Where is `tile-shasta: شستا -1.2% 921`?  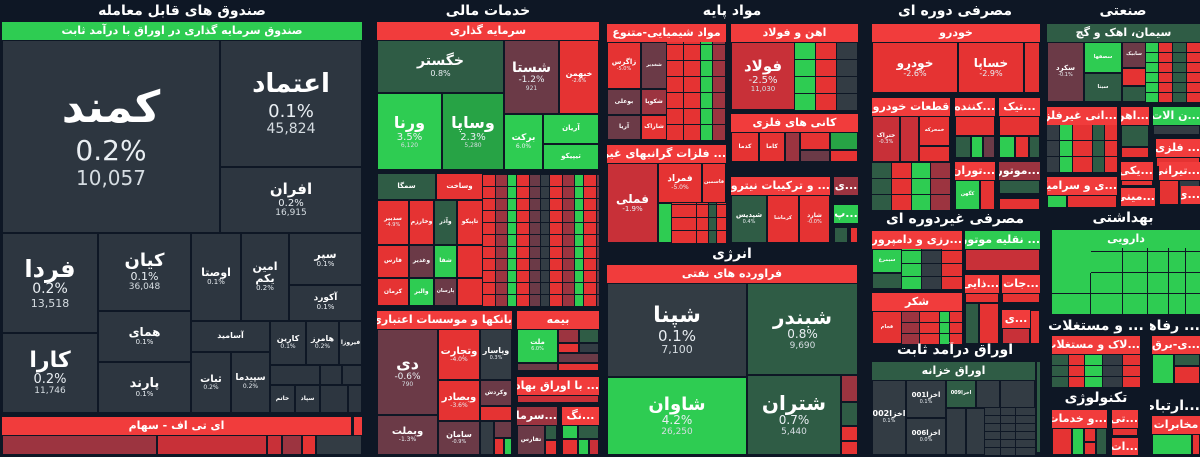
tile-shasta: شستا -1.2% 921 is located at coordinates (531, 77).